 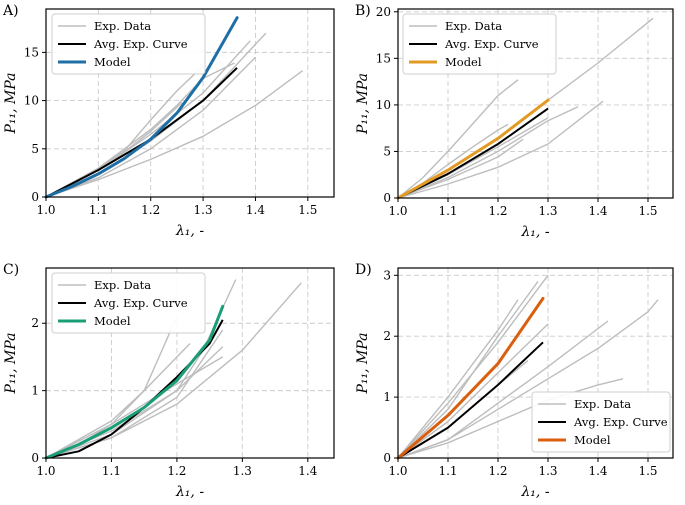 I want to click on panel-label: C), so click(x=11, y=270).